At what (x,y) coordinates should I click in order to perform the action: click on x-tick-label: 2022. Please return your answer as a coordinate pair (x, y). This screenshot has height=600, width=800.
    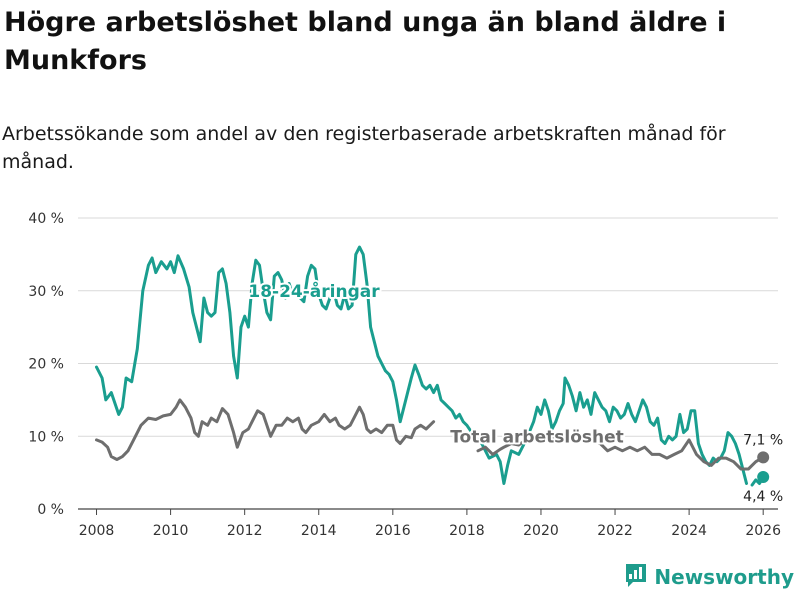
    Looking at the image, I should click on (615, 531).